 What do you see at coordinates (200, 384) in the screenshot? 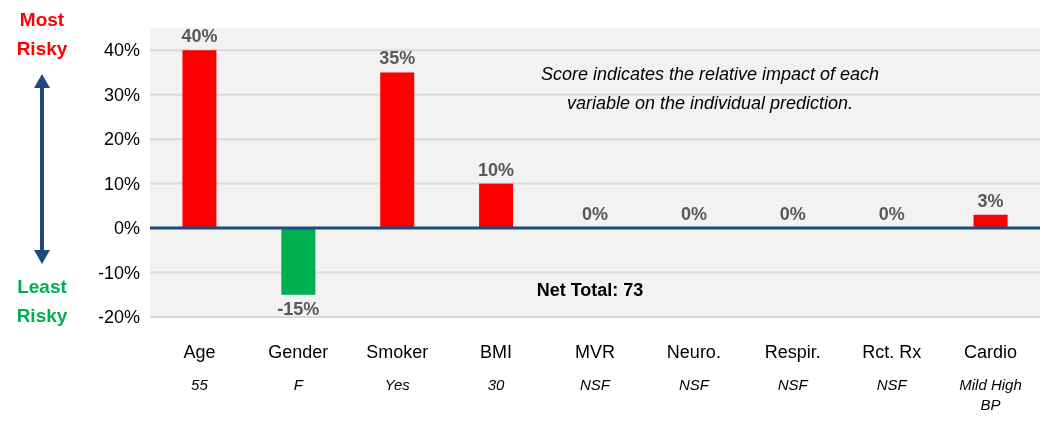
I see `text: 55` at bounding box center [200, 384].